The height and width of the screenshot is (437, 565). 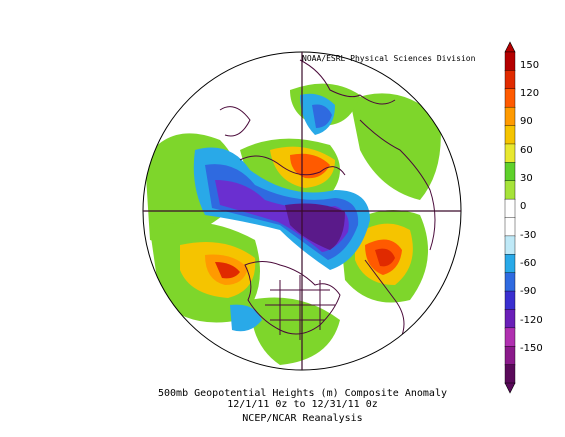 I want to click on colorbar-max-arrow, so click(x=510, y=47).